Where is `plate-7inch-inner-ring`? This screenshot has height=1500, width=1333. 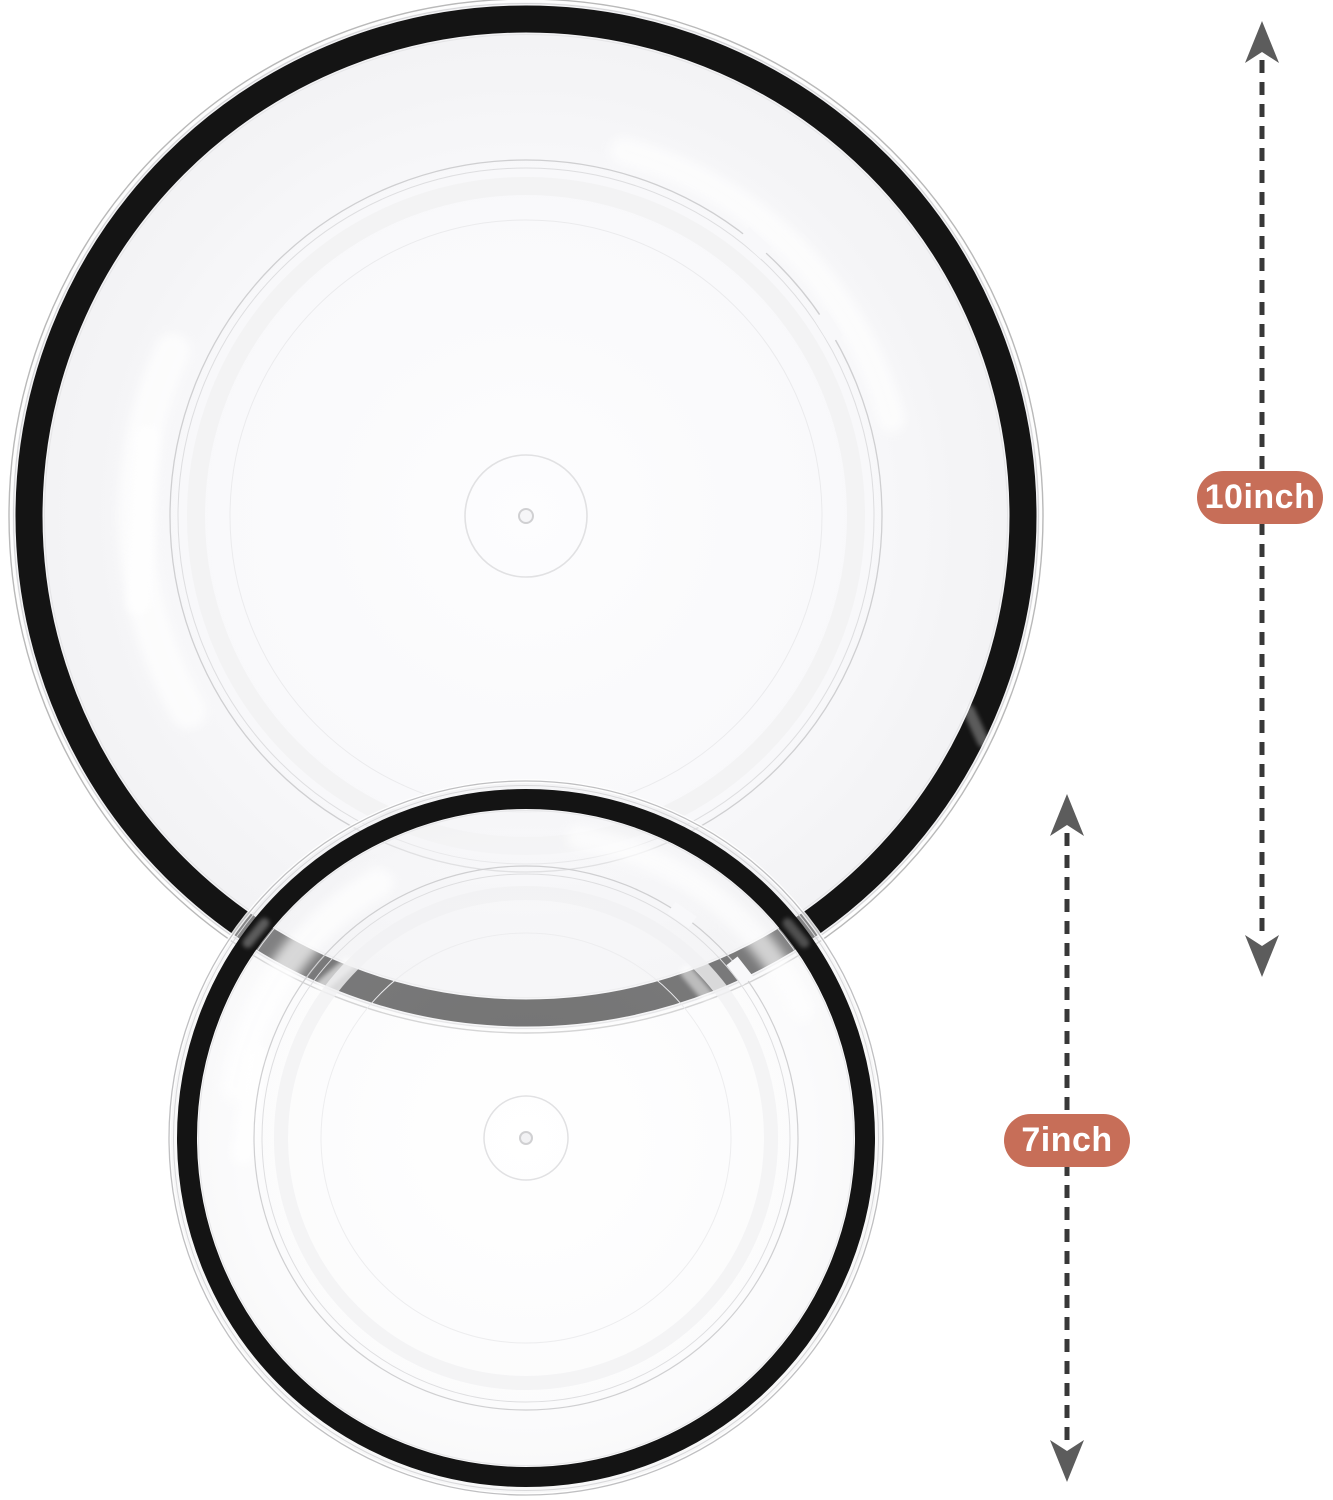
plate-7inch-inner-ring is located at coordinates (526, 1138).